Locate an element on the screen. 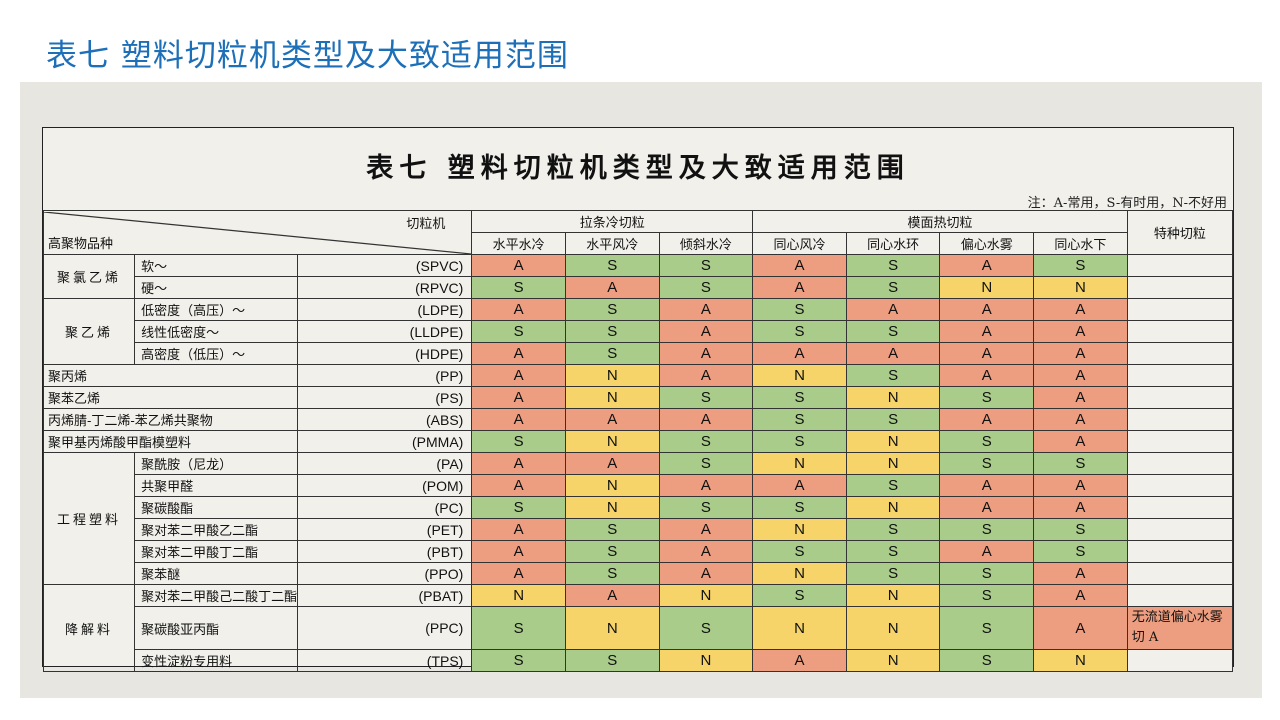 The height and width of the screenshot is (720, 1280). polymer-code: (TPS) is located at coordinates (385, 660).